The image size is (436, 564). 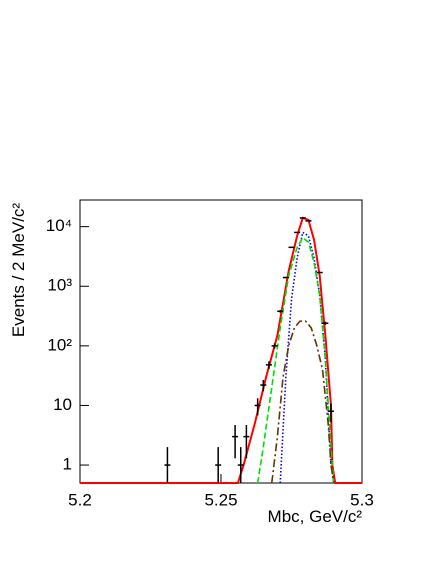 I want to click on y-tick-label: 10³, so click(x=59, y=285).